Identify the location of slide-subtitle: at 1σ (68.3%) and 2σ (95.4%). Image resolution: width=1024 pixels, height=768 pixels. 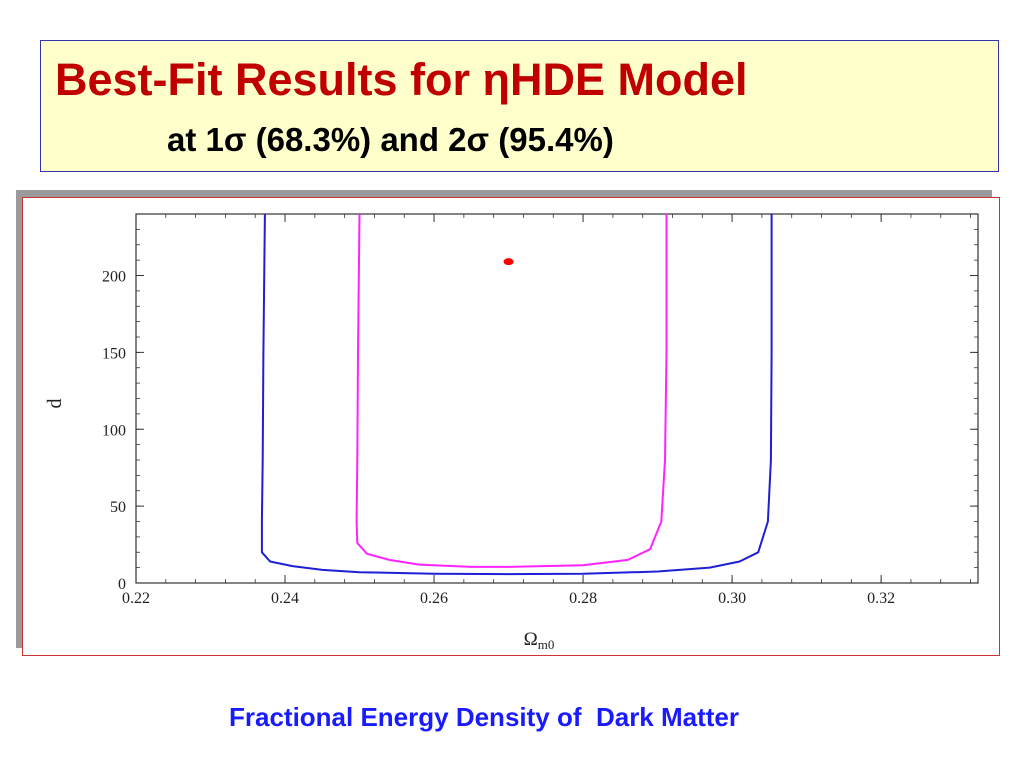
(390, 139).